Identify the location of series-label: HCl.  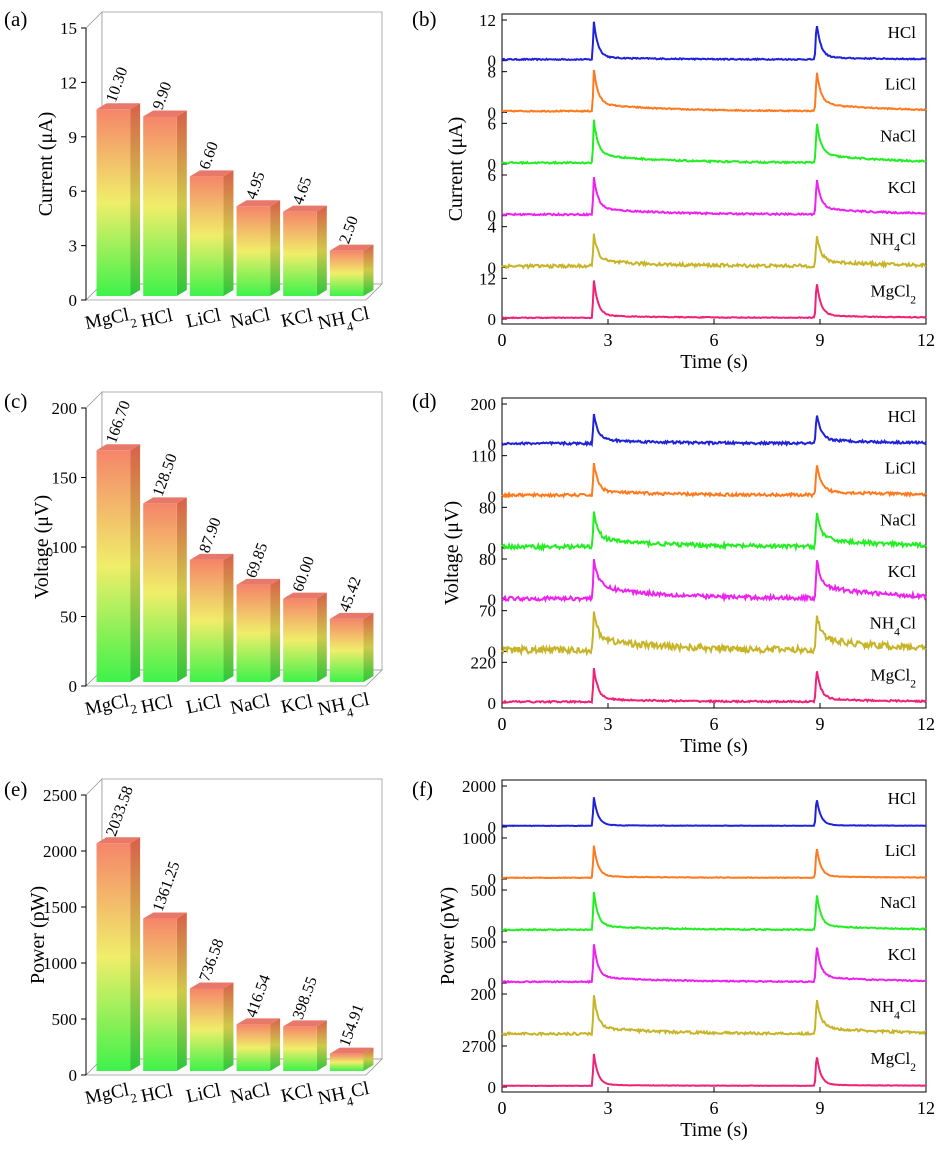
(902, 32).